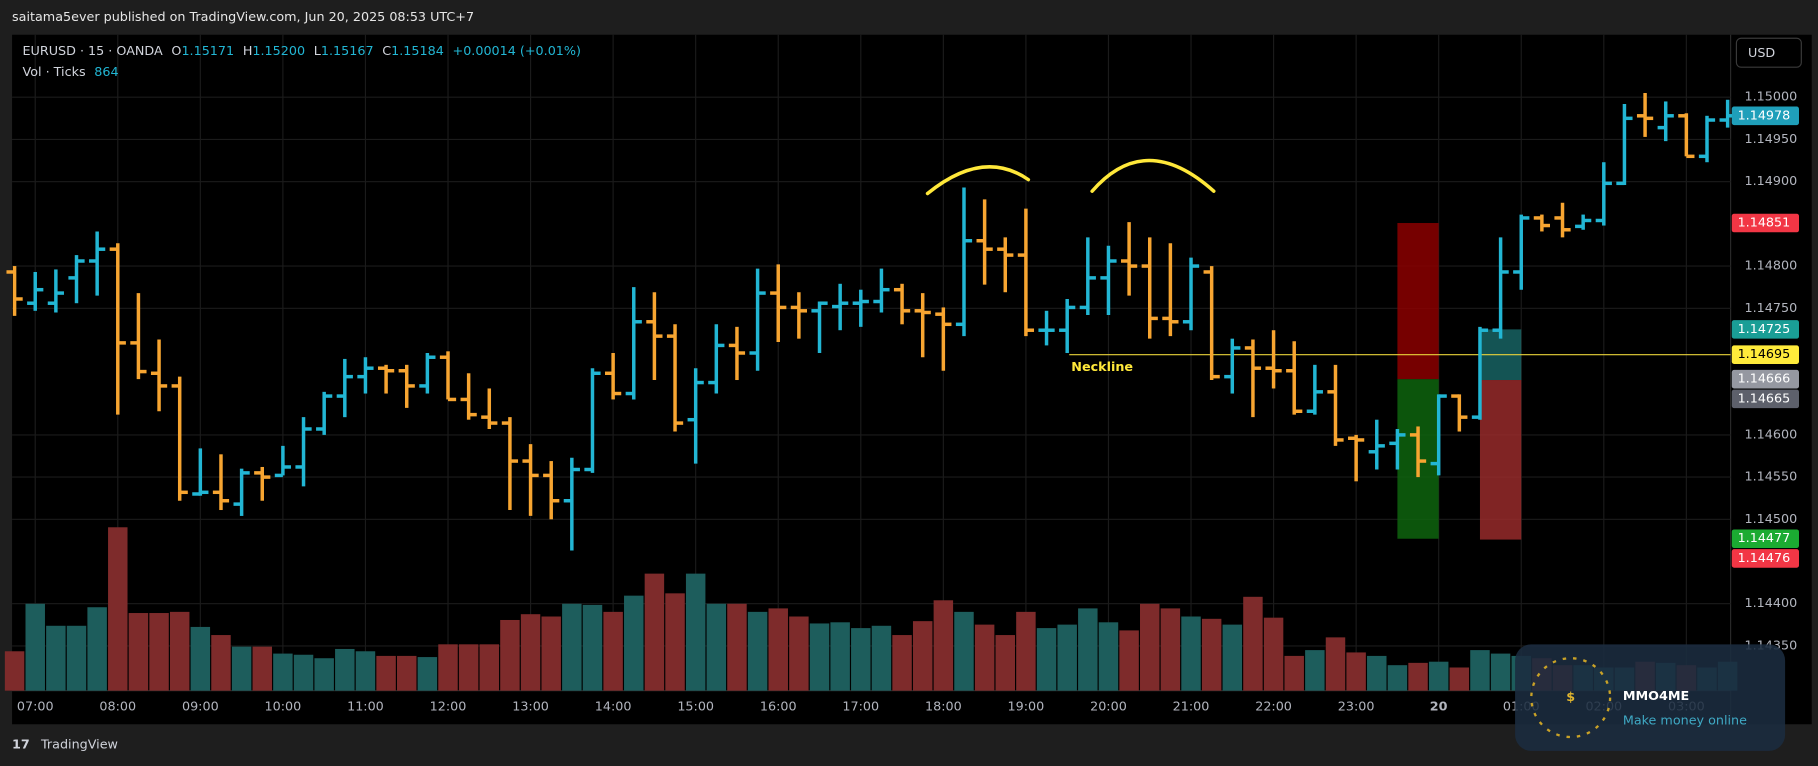 This screenshot has height=766, width=1818. Describe the element at coordinates (117, 706) in the screenshot. I see `x-tick-label: 08:00` at that location.